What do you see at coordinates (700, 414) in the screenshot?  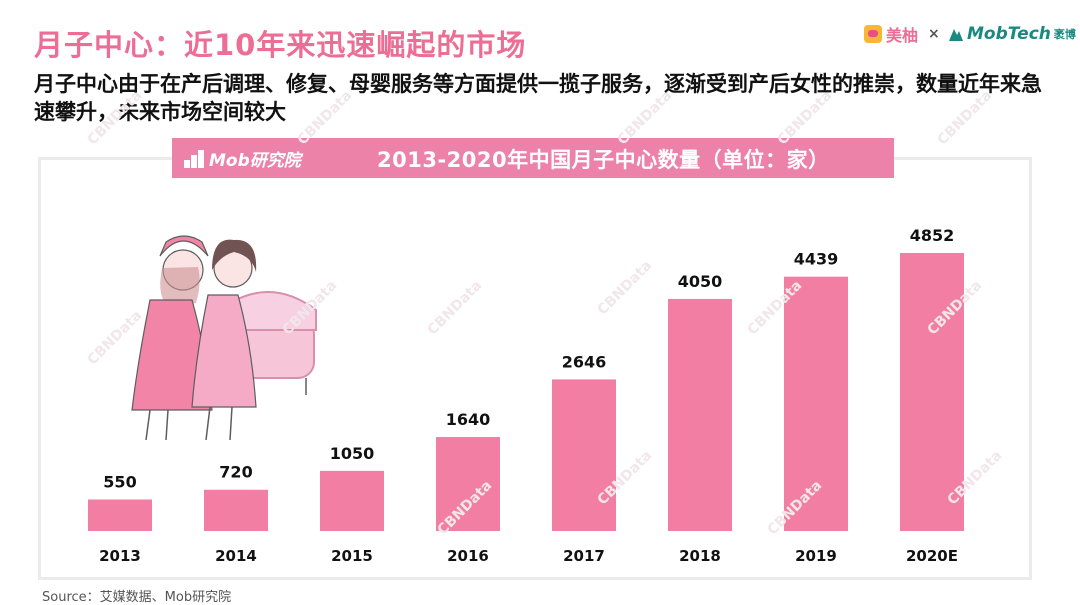 I see `bar-2018` at bounding box center [700, 414].